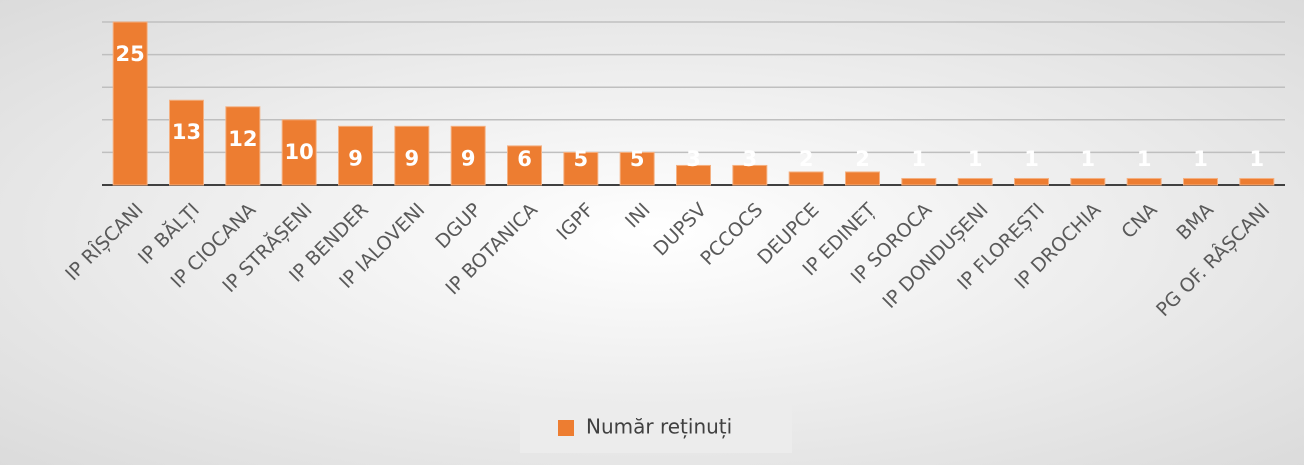 The image size is (1304, 465). What do you see at coordinates (524, 159) in the screenshot?
I see `data-label: 6` at bounding box center [524, 159].